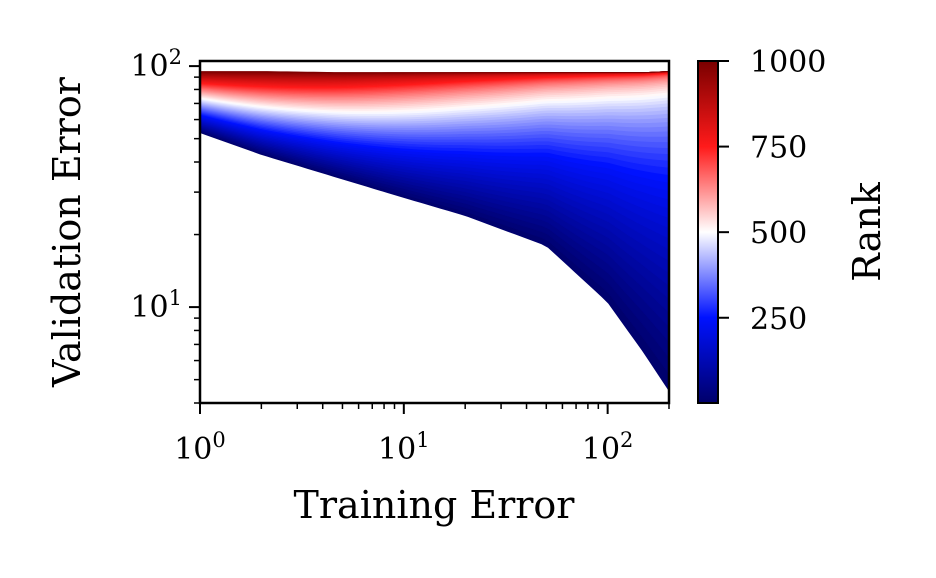  I want to click on colorbar-tick-label-2: 750, so click(778, 148).